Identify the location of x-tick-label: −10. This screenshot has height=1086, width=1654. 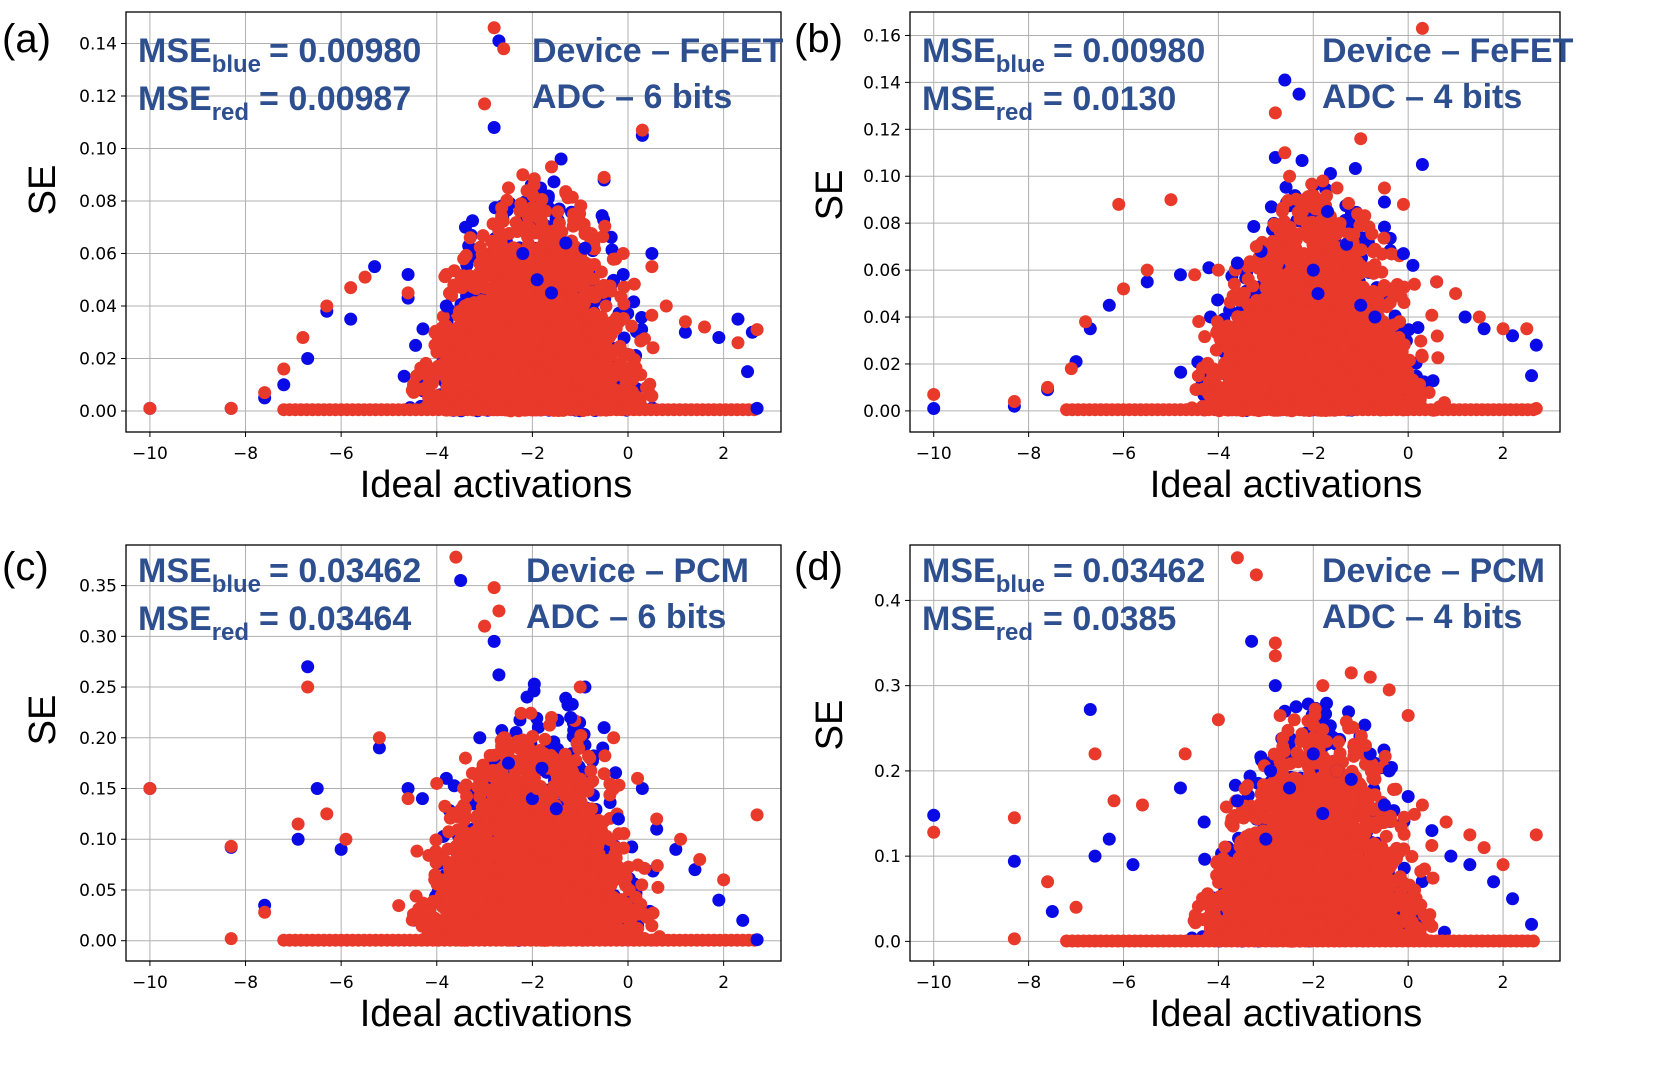
(150, 454).